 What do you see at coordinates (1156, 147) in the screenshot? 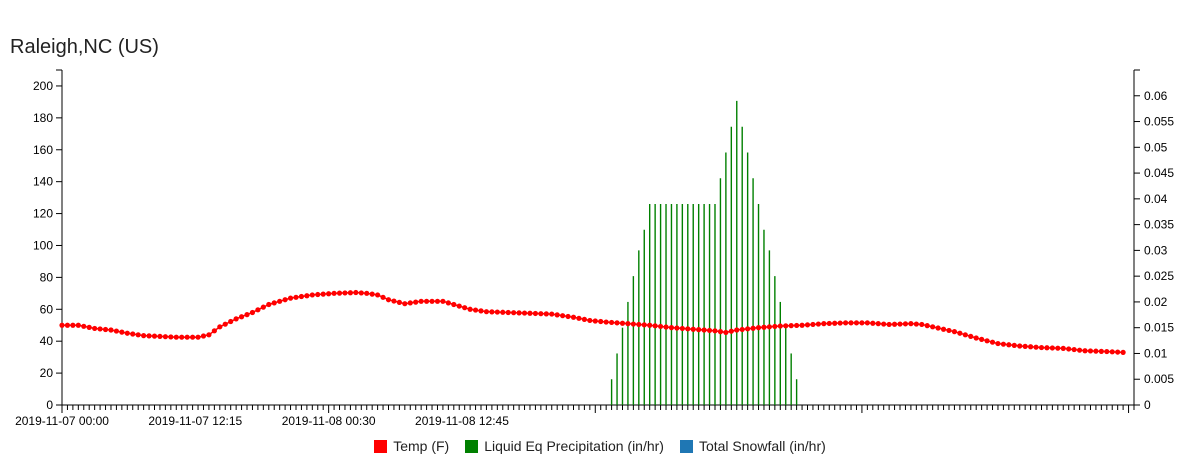
I see `y-right-tick-label: 0.05` at bounding box center [1156, 147].